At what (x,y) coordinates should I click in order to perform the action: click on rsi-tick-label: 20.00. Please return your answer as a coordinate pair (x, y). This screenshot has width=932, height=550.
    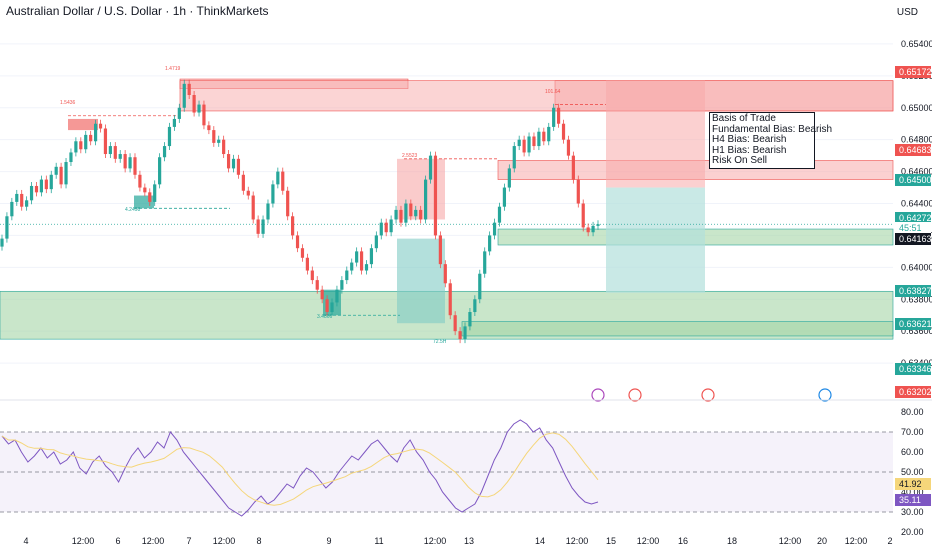
    Looking at the image, I should click on (912, 532).